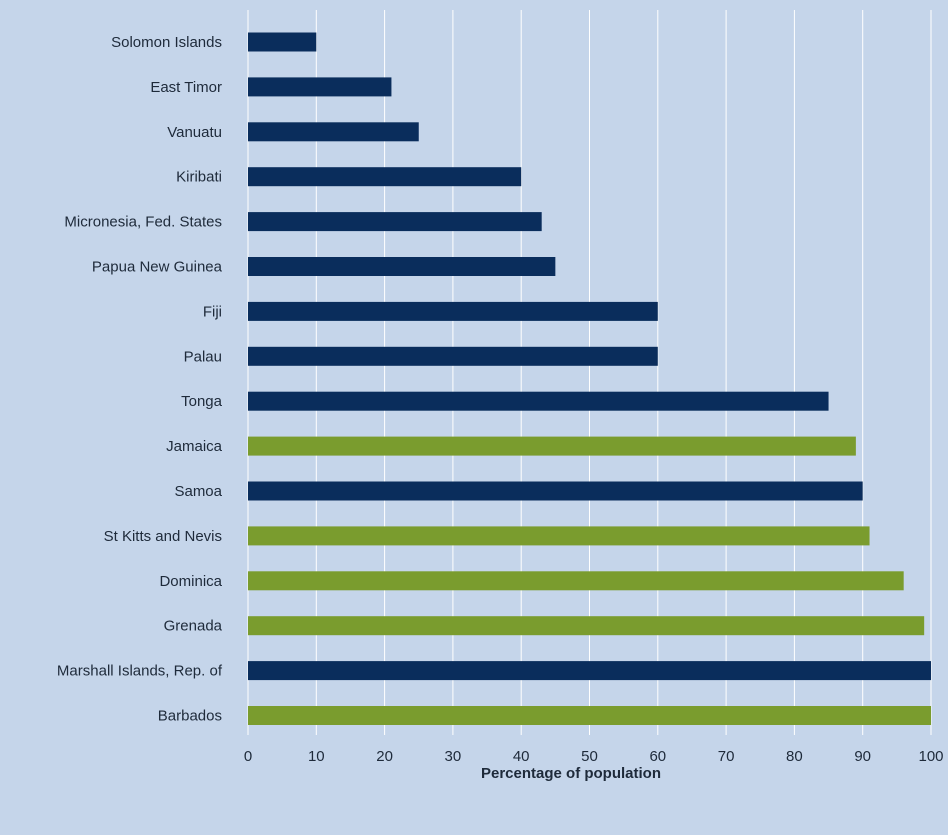 Image resolution: width=948 pixels, height=835 pixels. Describe the element at coordinates (657, 756) in the screenshot. I see `x-tick-label: 60` at that location.